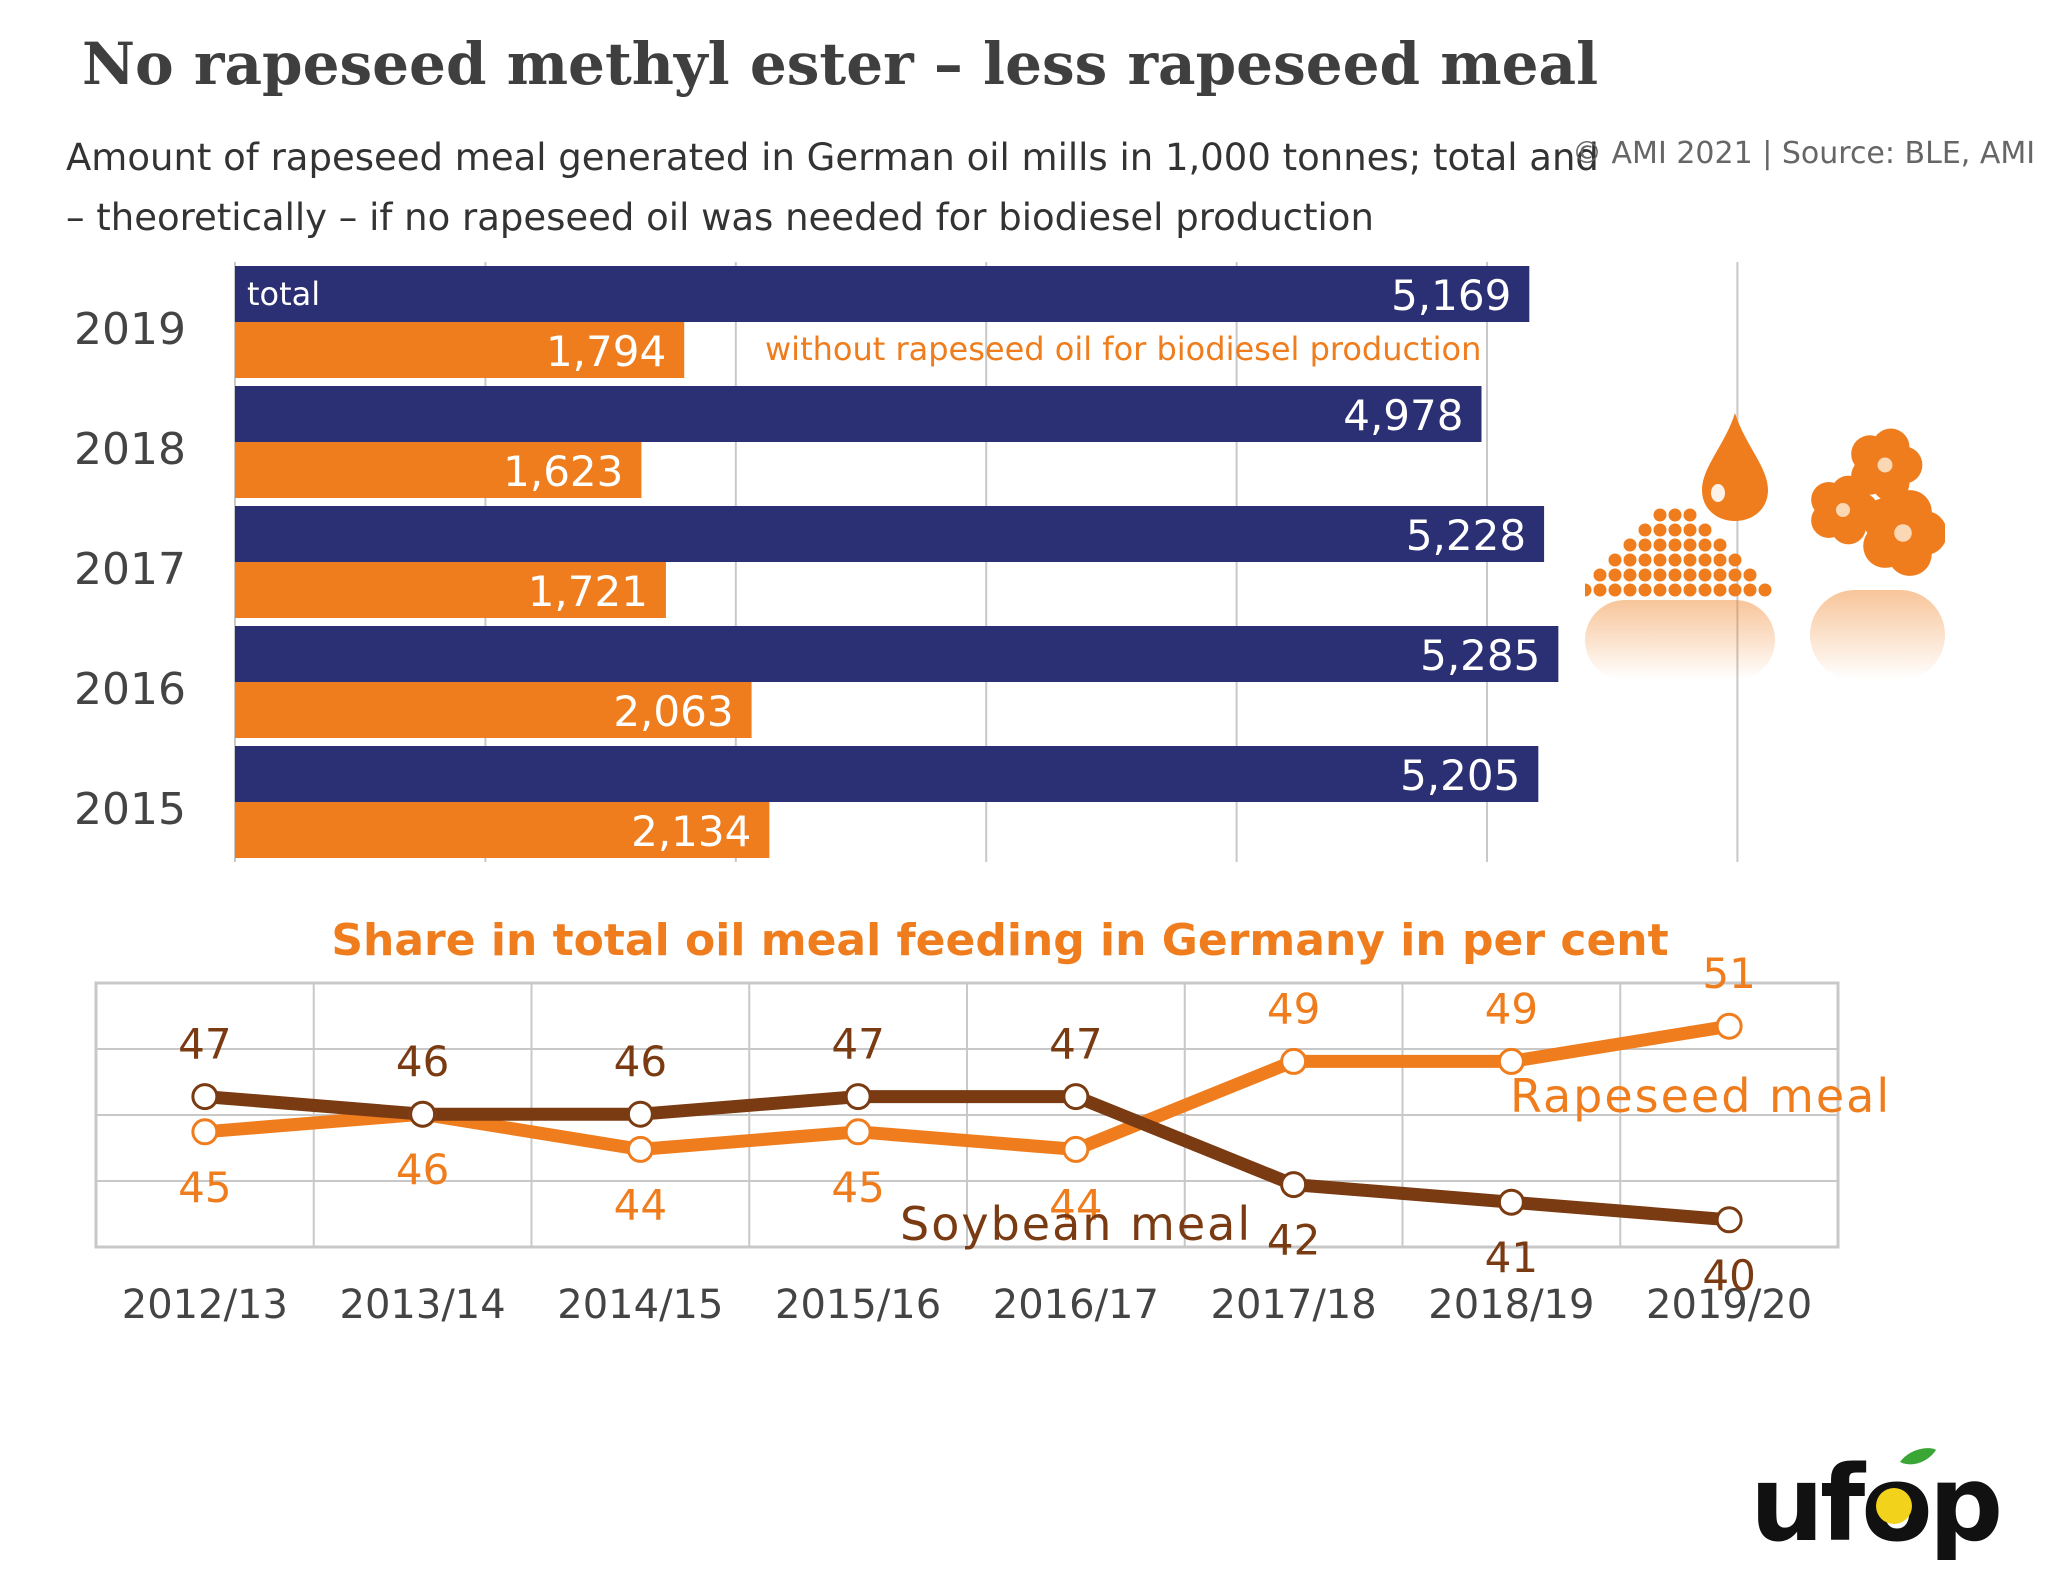  I want to click on bar-without-biodiesel-label: 1,721, so click(588, 591).